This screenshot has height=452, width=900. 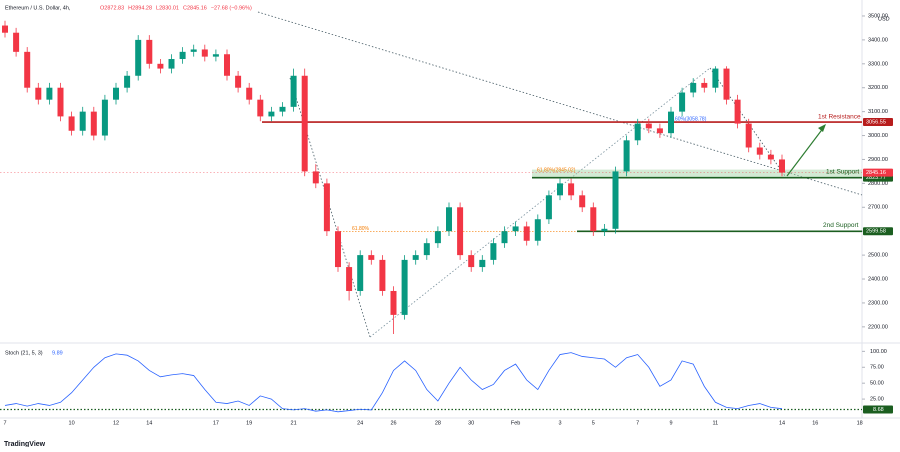 What do you see at coordinates (878, 40) in the screenshot?
I see `y-tick-label: 3400.00` at bounding box center [878, 40].